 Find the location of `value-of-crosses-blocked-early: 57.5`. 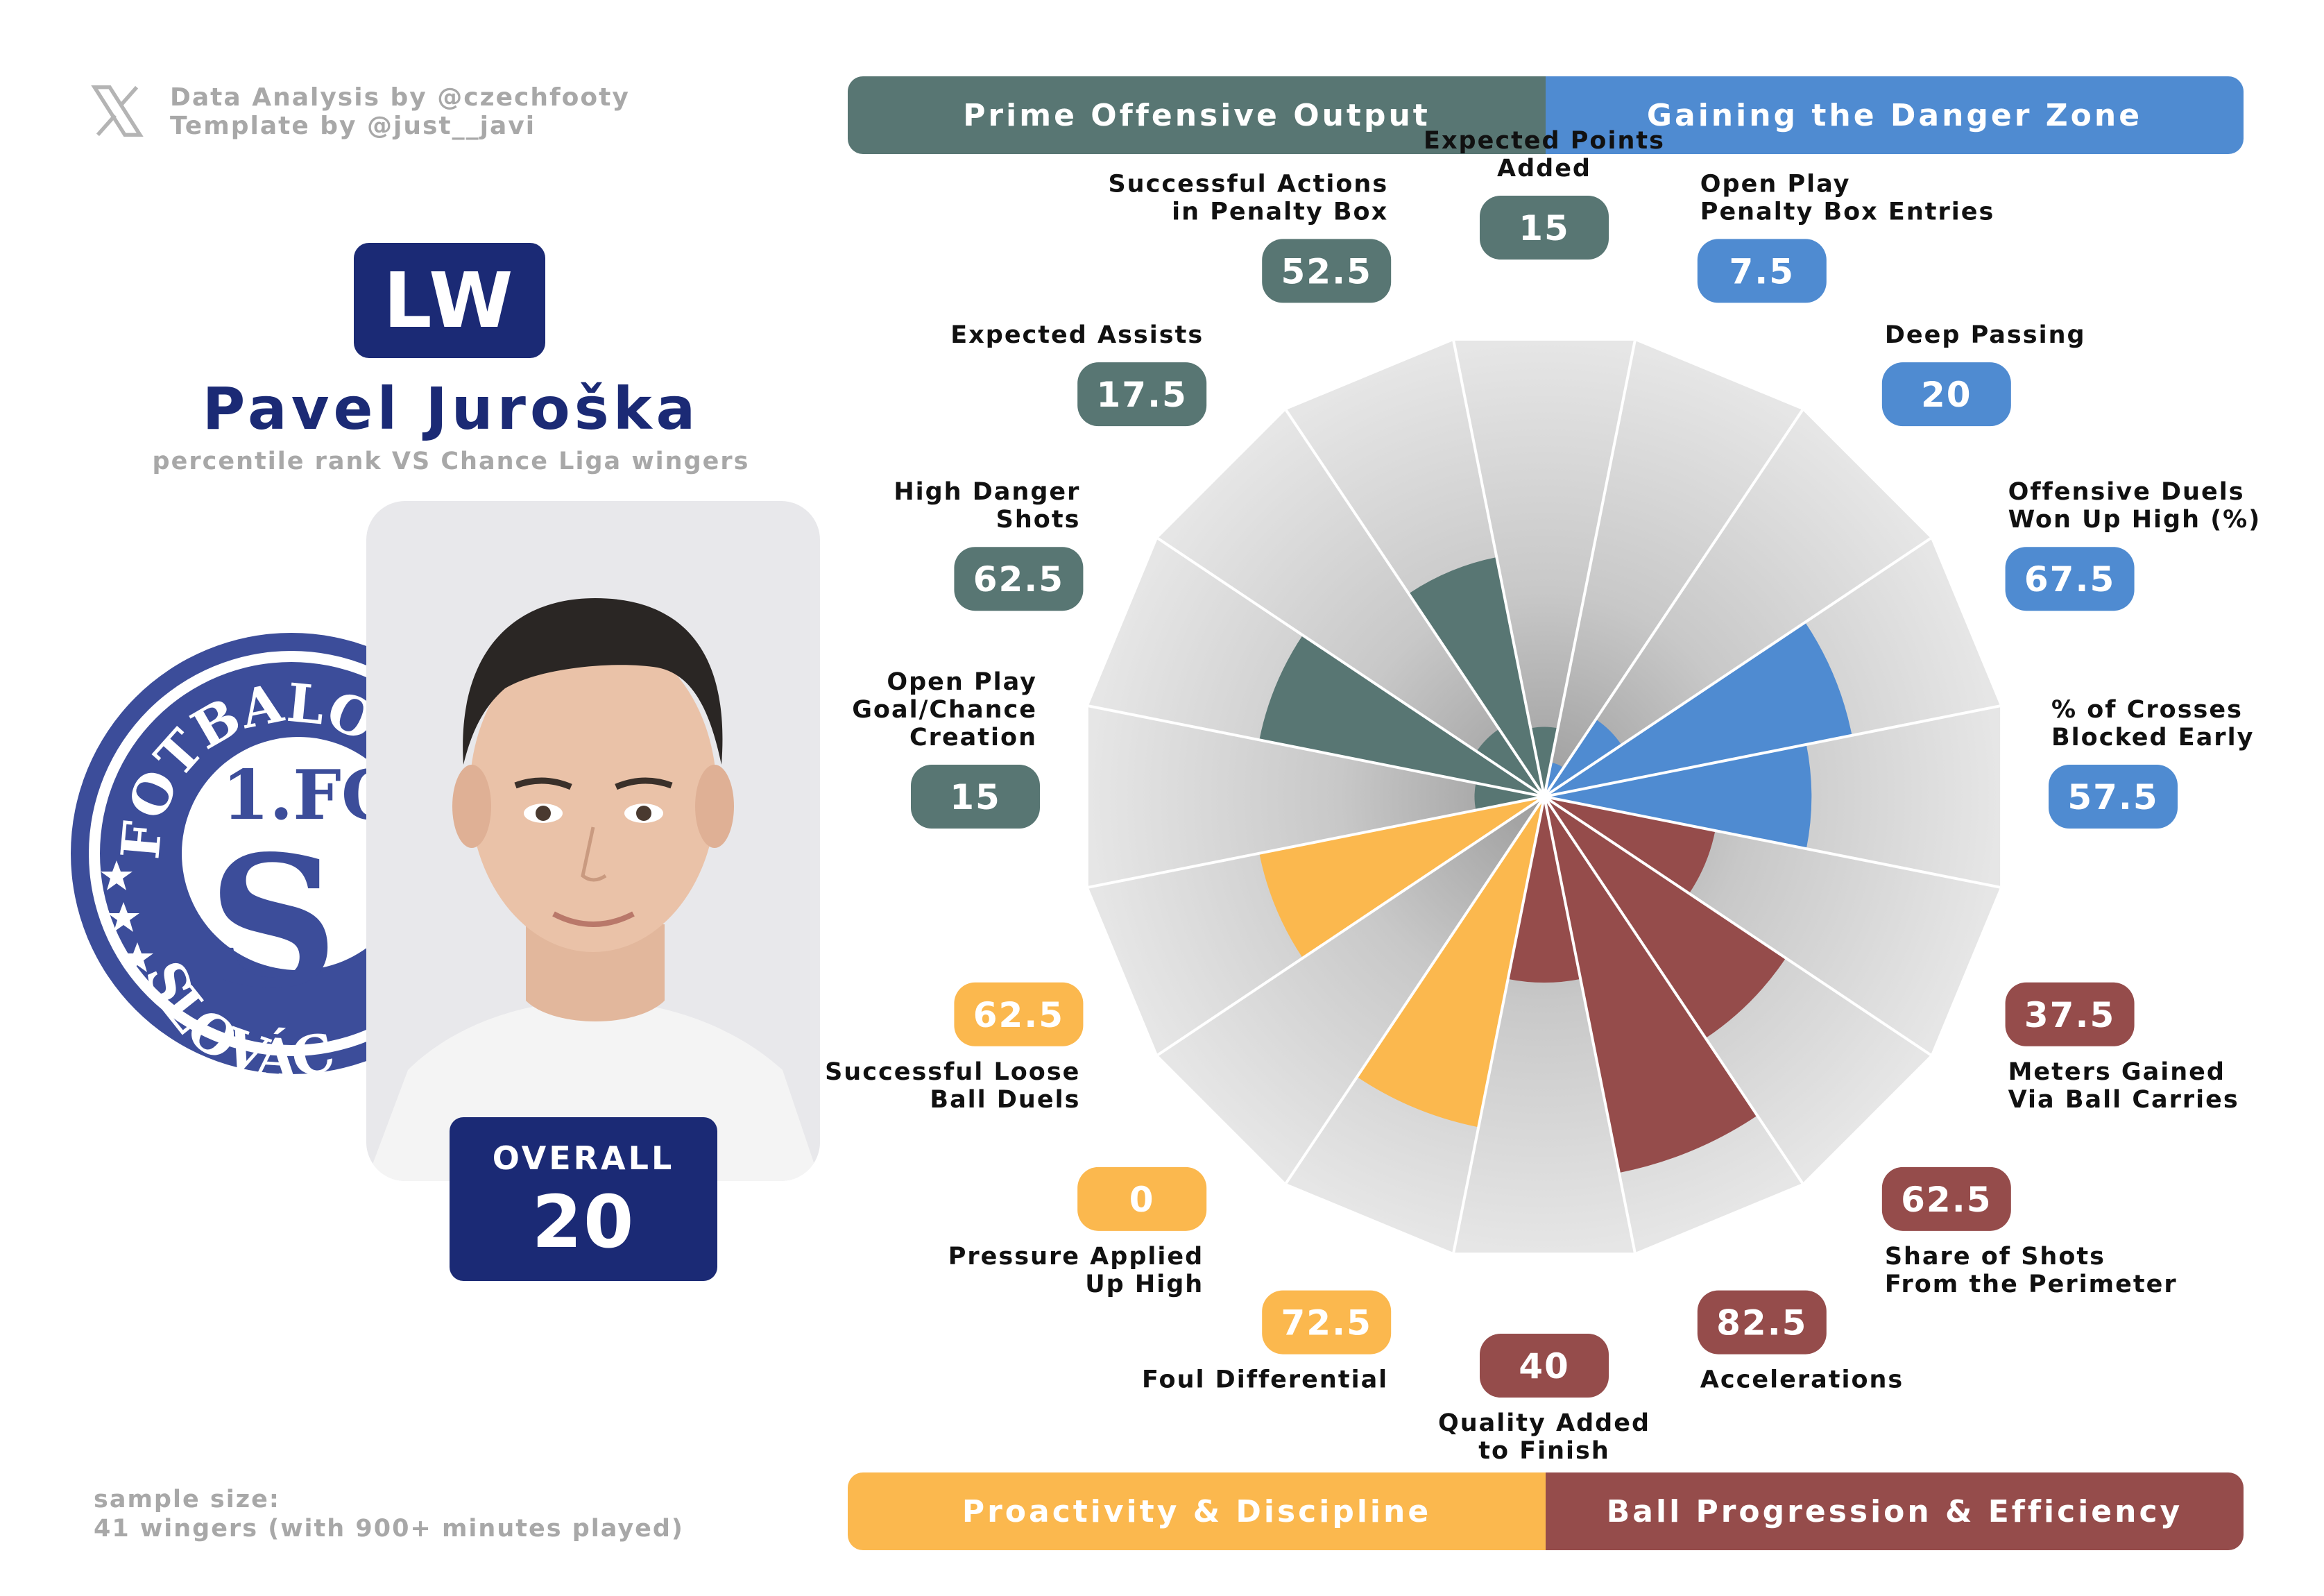

value-of-crosses-blocked-early: 57.5 is located at coordinates (2112, 797).